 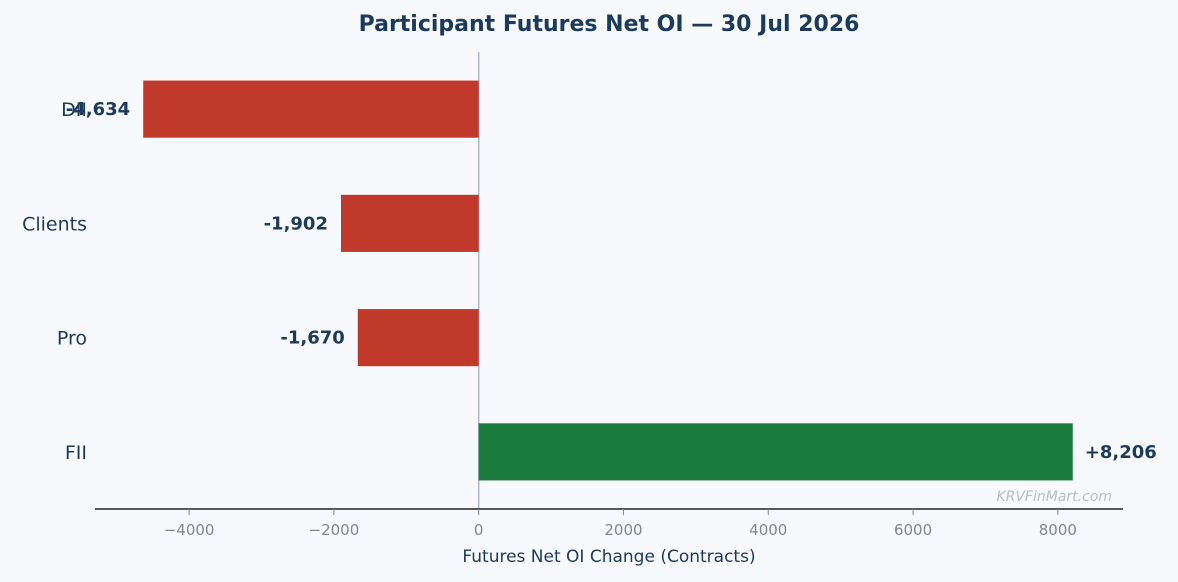 What do you see at coordinates (54, 224) in the screenshot?
I see `category-label-clients: Clients` at bounding box center [54, 224].